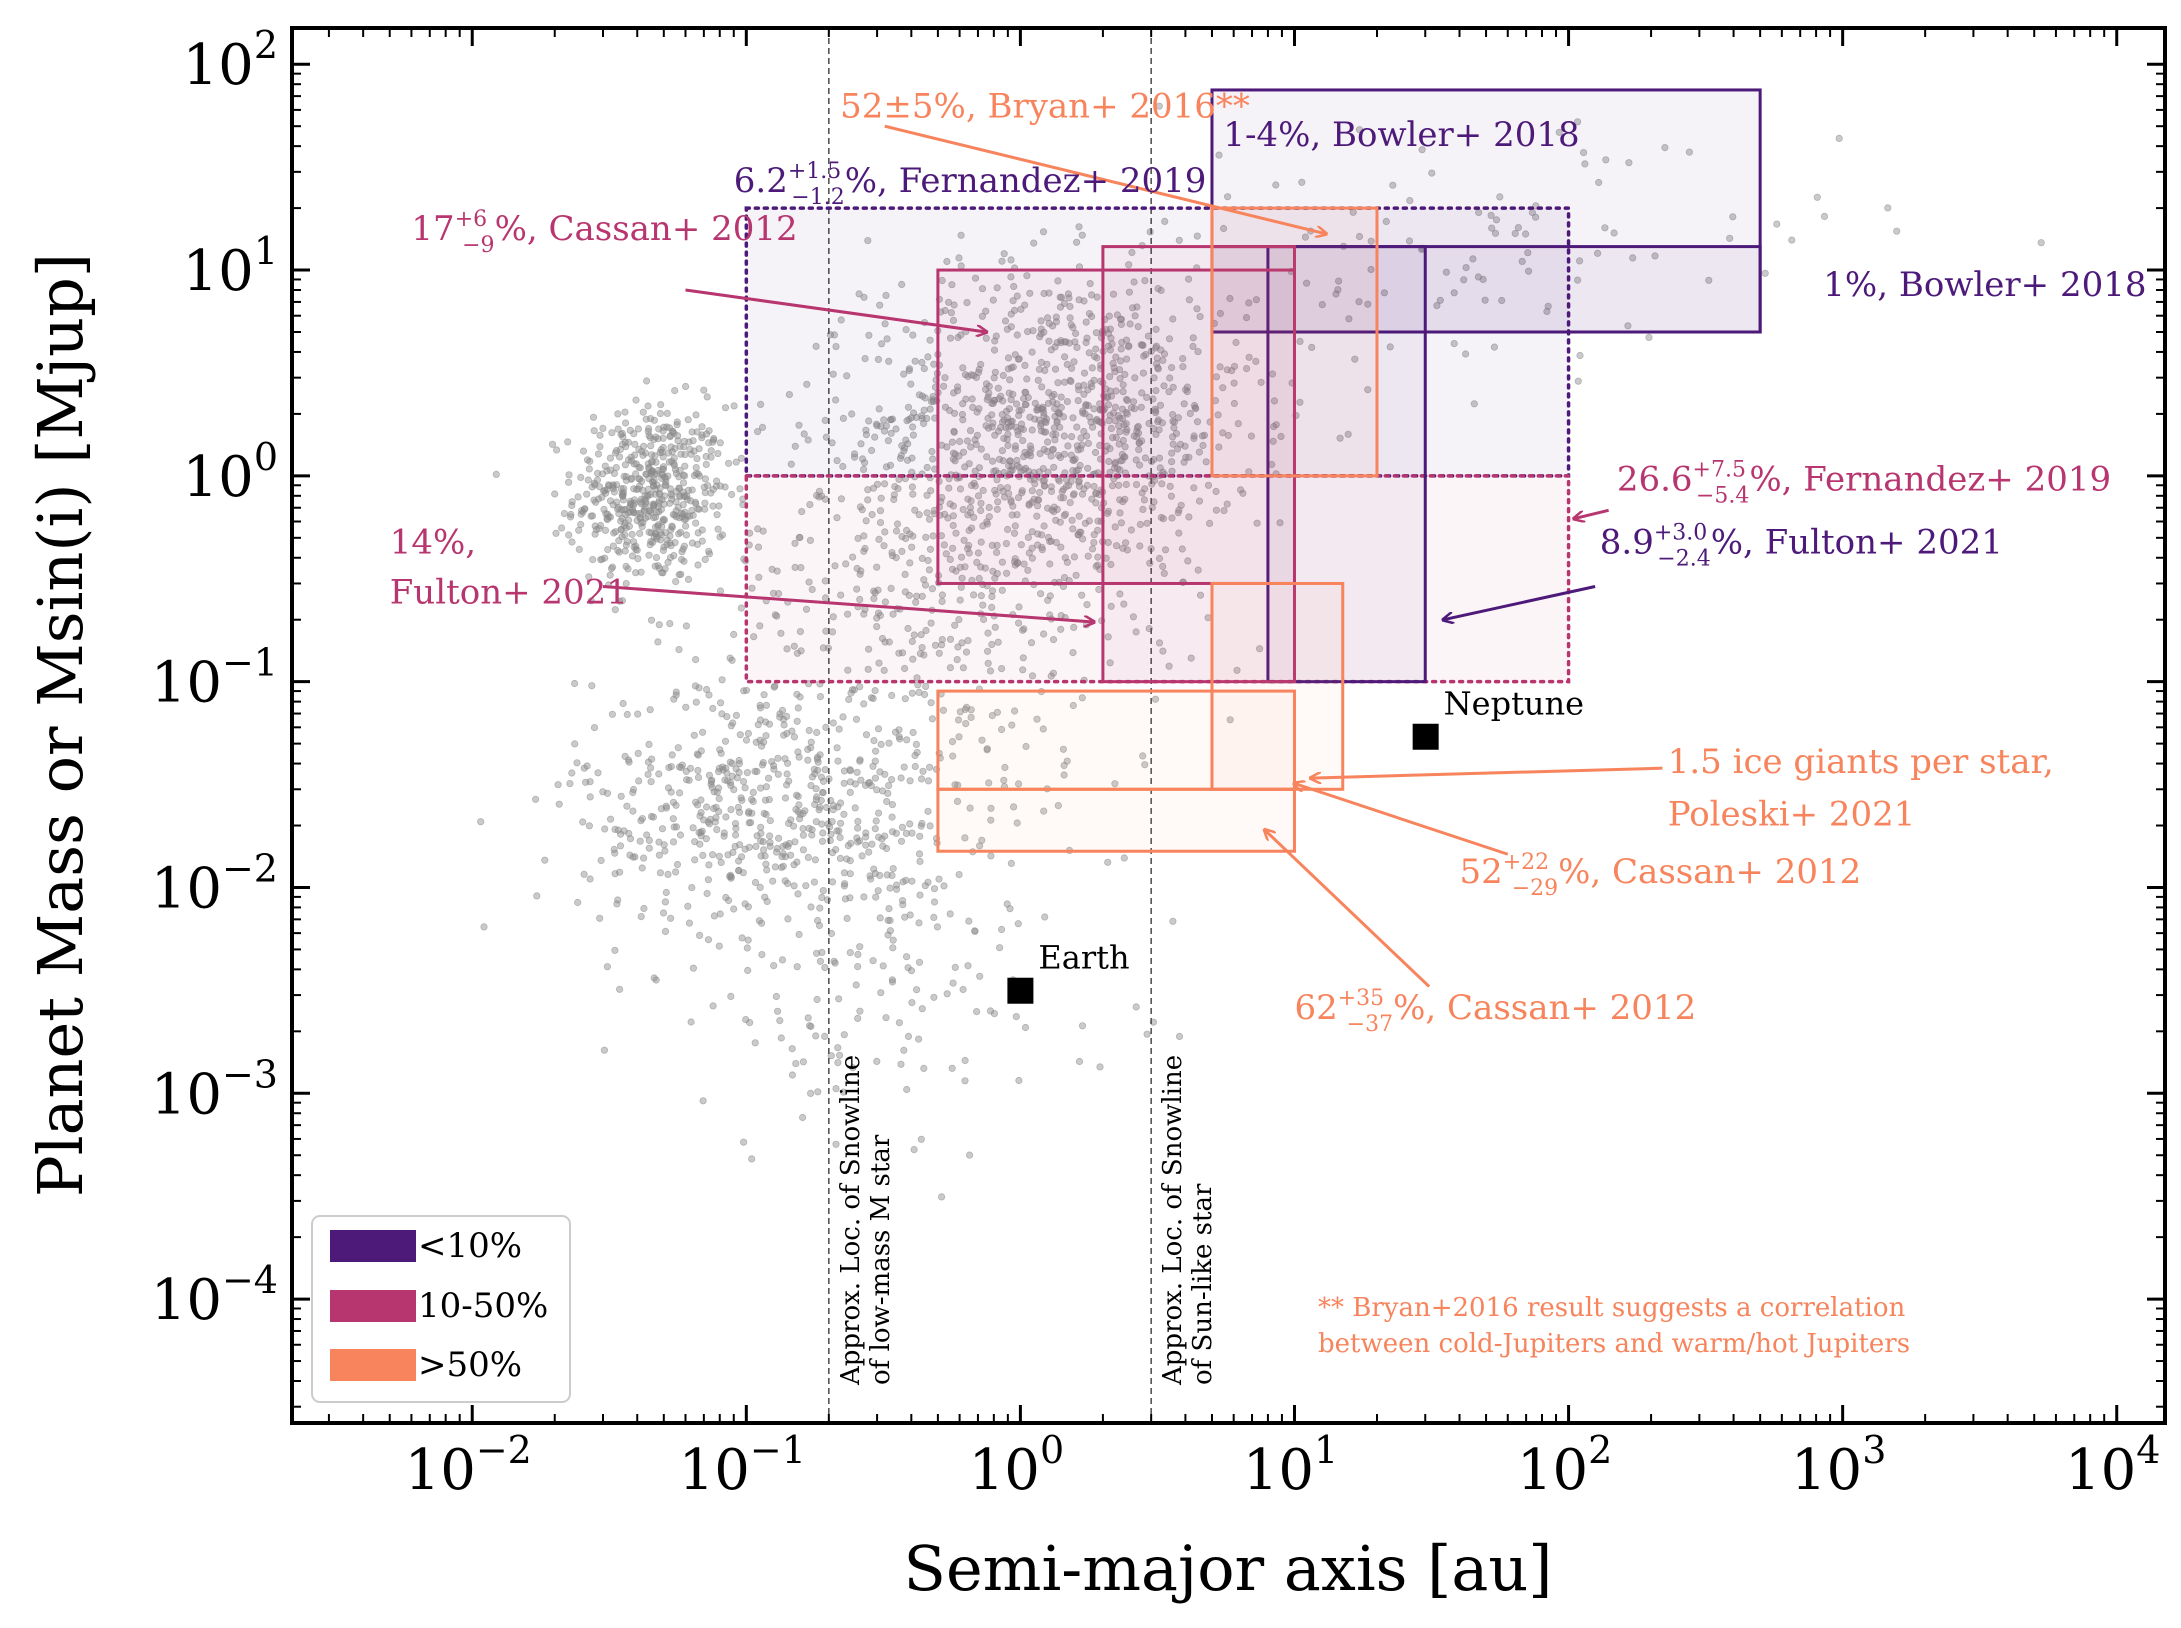  I want to click on legend-label-mid: 10-50%, so click(483, 1306).